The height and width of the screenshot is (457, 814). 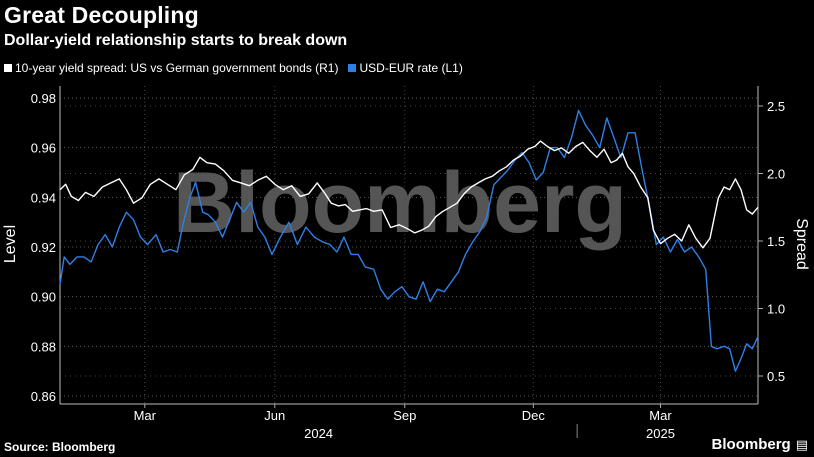 I want to click on x-year-label: 2024, so click(x=318, y=433).